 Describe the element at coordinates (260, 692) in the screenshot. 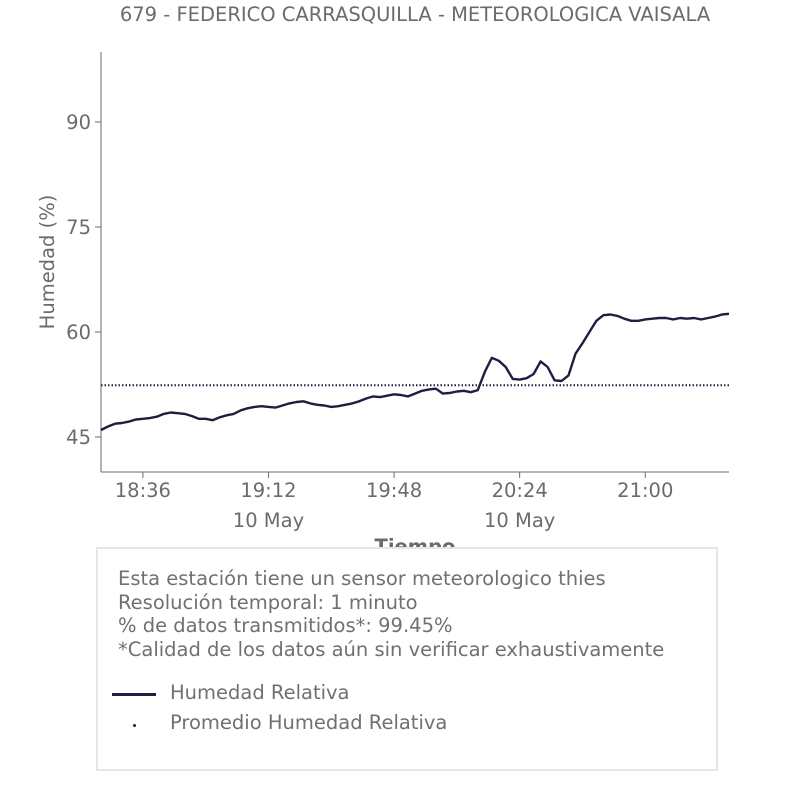

I see `legend-label-humedad: Humedad Relativa` at that location.